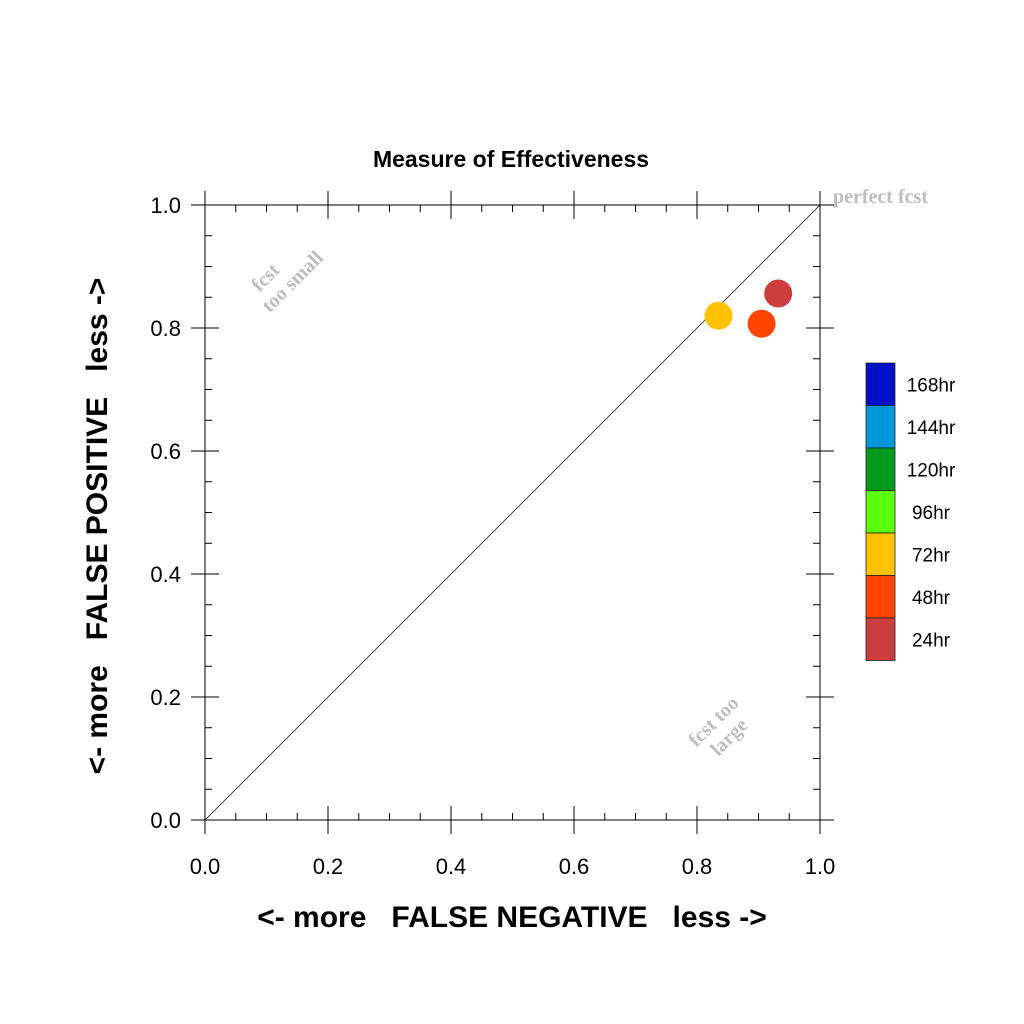 This screenshot has height=1024, width=1024. What do you see at coordinates (165, 513) in the screenshot?
I see `y-tick-labels: 0.0 0.2 0.4 0.6 0.8 1.0` at bounding box center [165, 513].